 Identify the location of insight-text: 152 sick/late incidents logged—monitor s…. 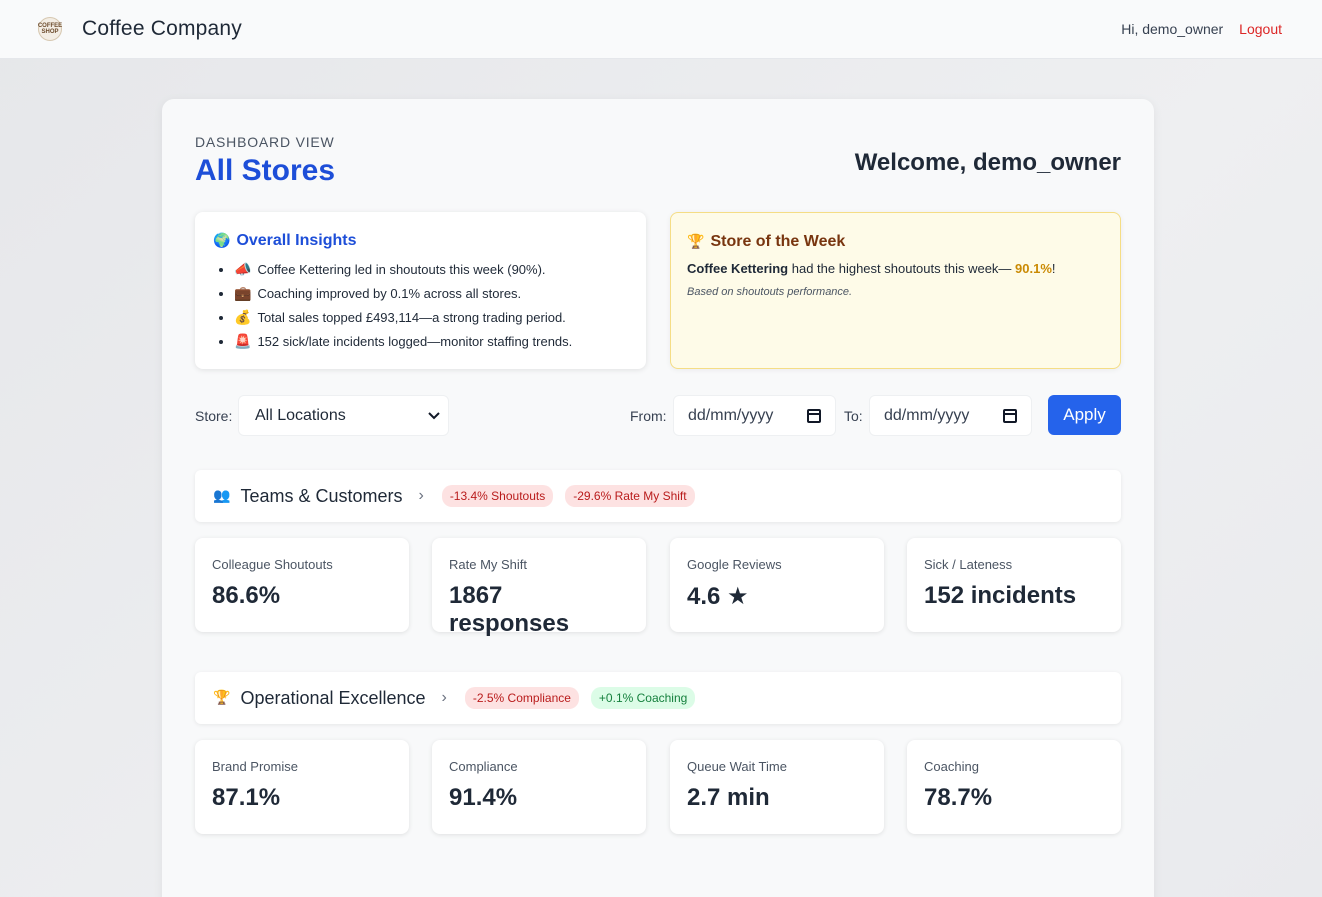
(415, 341).